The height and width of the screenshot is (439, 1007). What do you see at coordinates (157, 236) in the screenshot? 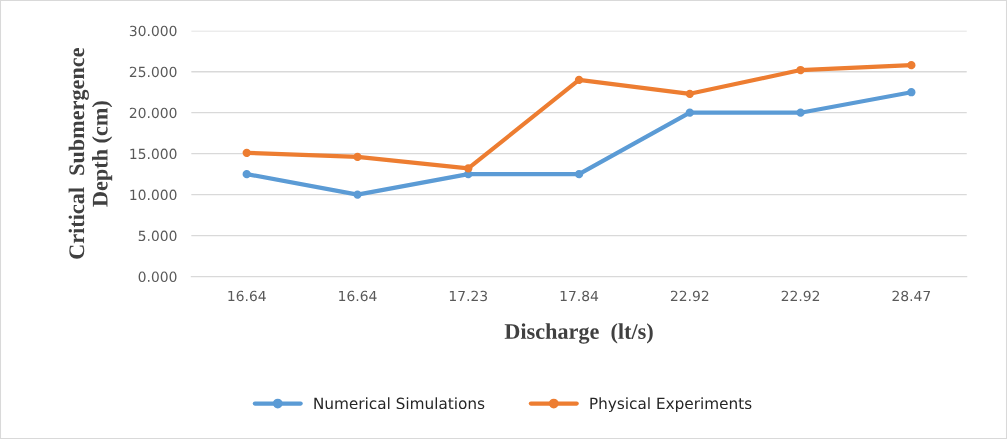
I see `y-tick-label: 5.000` at bounding box center [157, 236].